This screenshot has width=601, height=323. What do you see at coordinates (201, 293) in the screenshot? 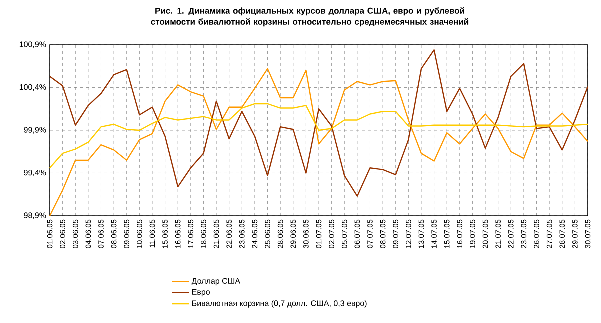
I see `legend-label: Евро` at bounding box center [201, 293].